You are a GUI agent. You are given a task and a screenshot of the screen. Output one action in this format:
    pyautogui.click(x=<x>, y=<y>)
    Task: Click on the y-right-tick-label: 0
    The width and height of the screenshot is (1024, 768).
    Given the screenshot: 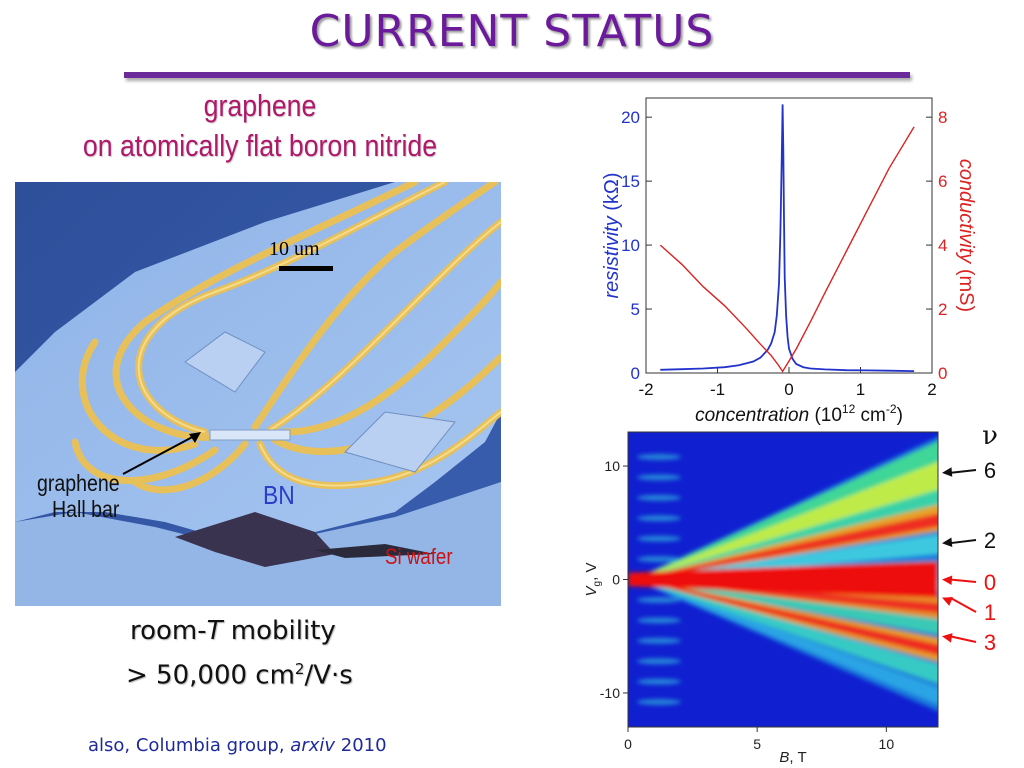 What is the action you would take?
    pyautogui.click(x=942, y=373)
    